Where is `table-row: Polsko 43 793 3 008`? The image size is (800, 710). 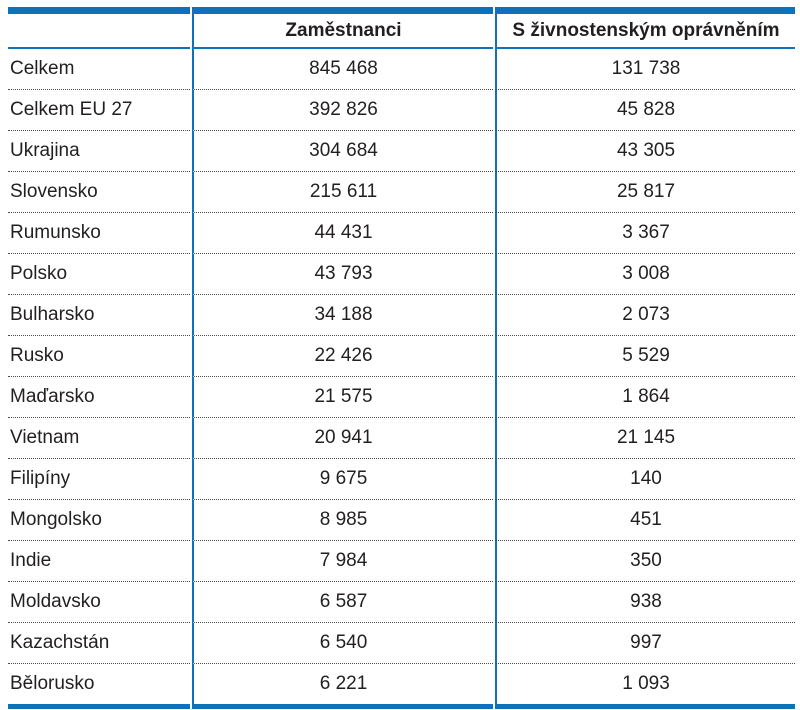
table-row: Polsko 43 793 3 008 is located at coordinates (401, 274).